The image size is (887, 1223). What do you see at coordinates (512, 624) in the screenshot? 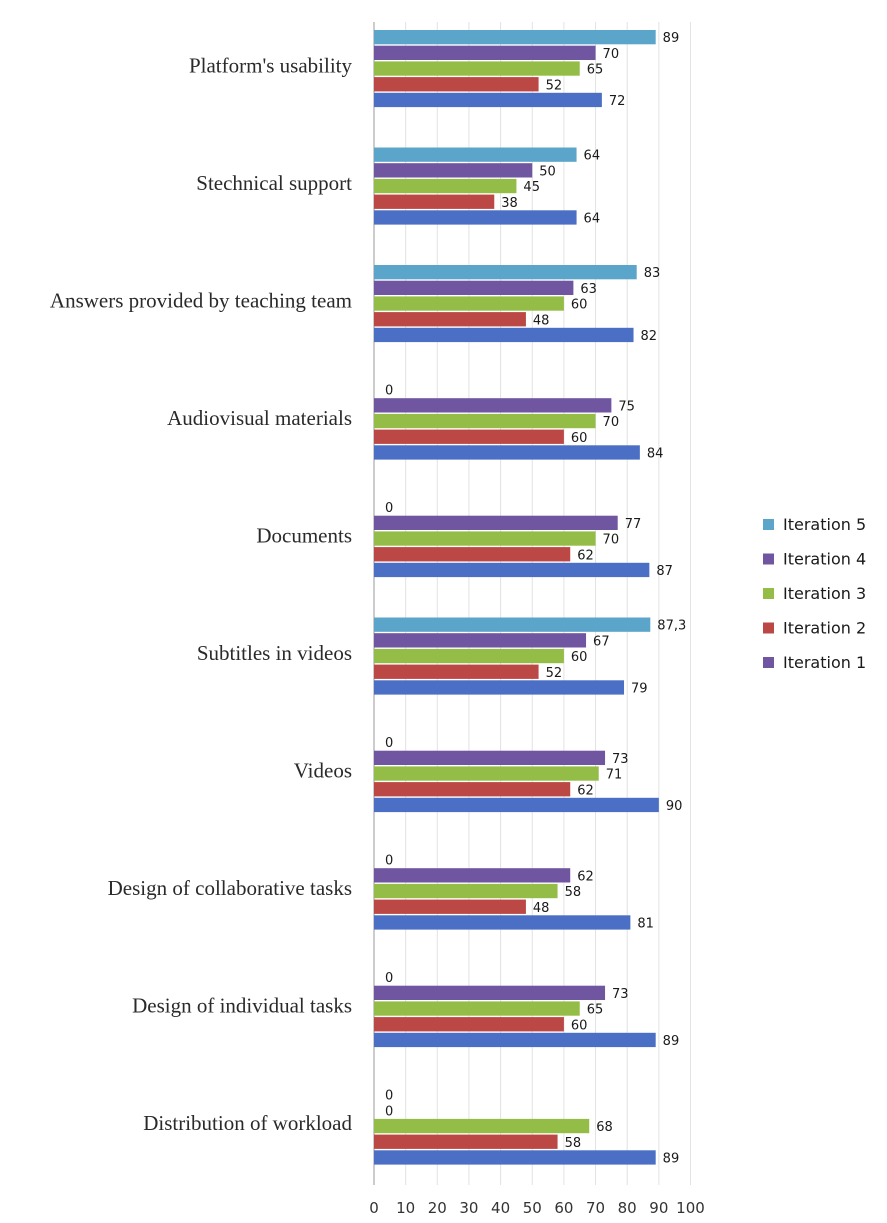
I see `bar-iteration-5-subtitles-in-videos` at bounding box center [512, 624].